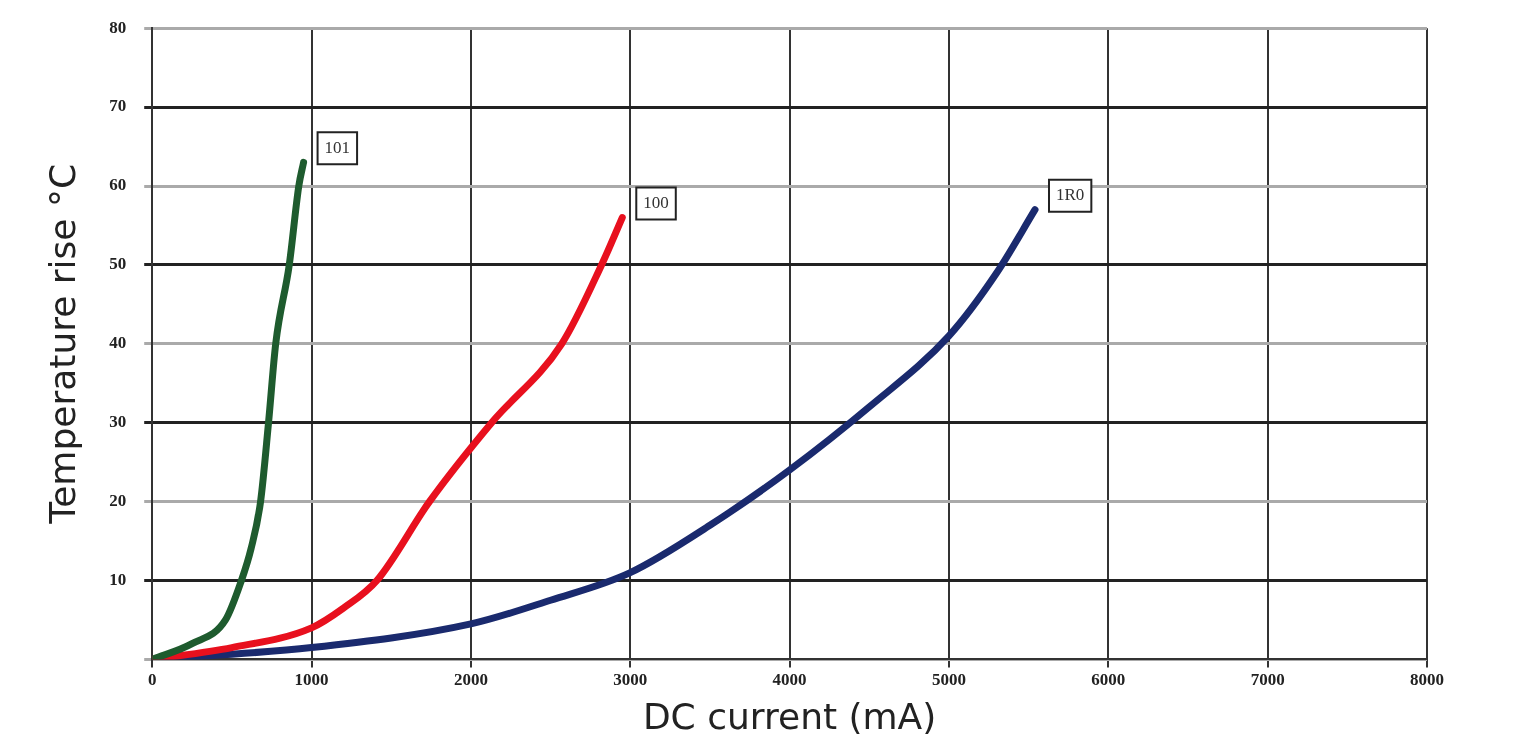  Describe the element at coordinates (62, 344) in the screenshot. I see `y-axis-title: Temperature rise °C` at that location.